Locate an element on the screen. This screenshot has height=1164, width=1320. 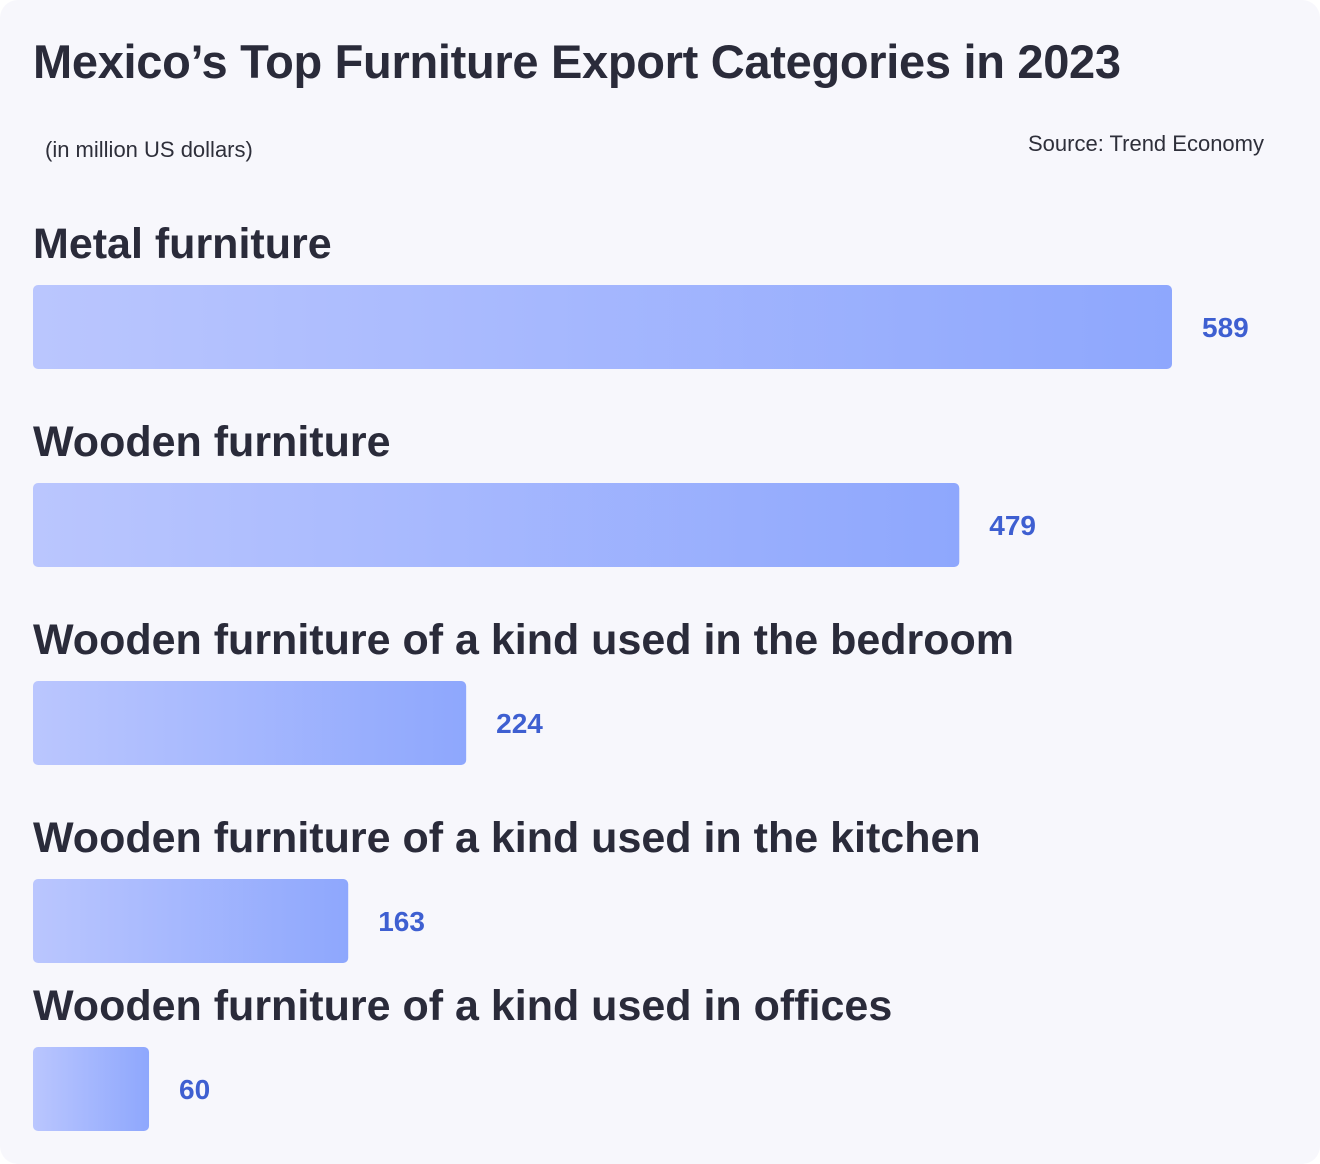
category-label: Metal furniture is located at coordinates (182, 244).